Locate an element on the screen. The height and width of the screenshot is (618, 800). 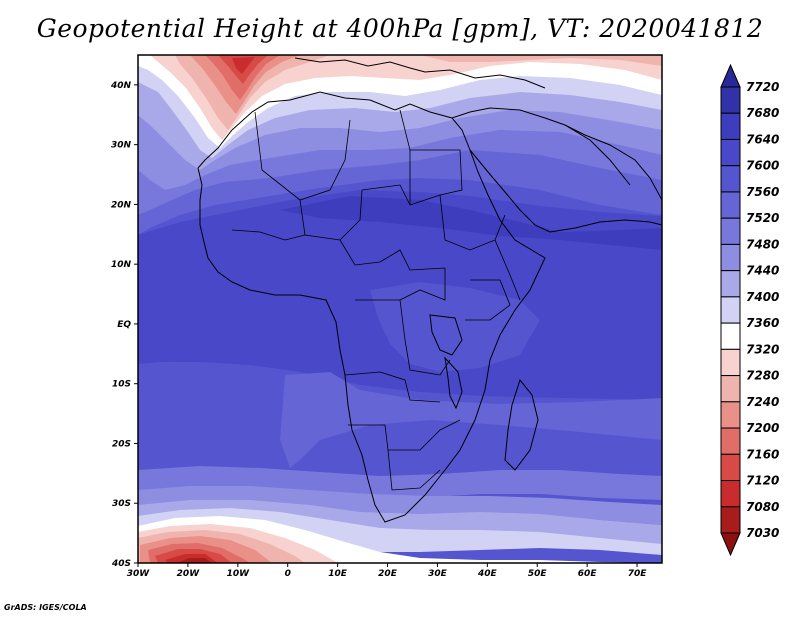
longitude-axis: 30W 20W 10W 0 10E 20E 30E 40E 50E 60E 70E is located at coordinates (387, 571).